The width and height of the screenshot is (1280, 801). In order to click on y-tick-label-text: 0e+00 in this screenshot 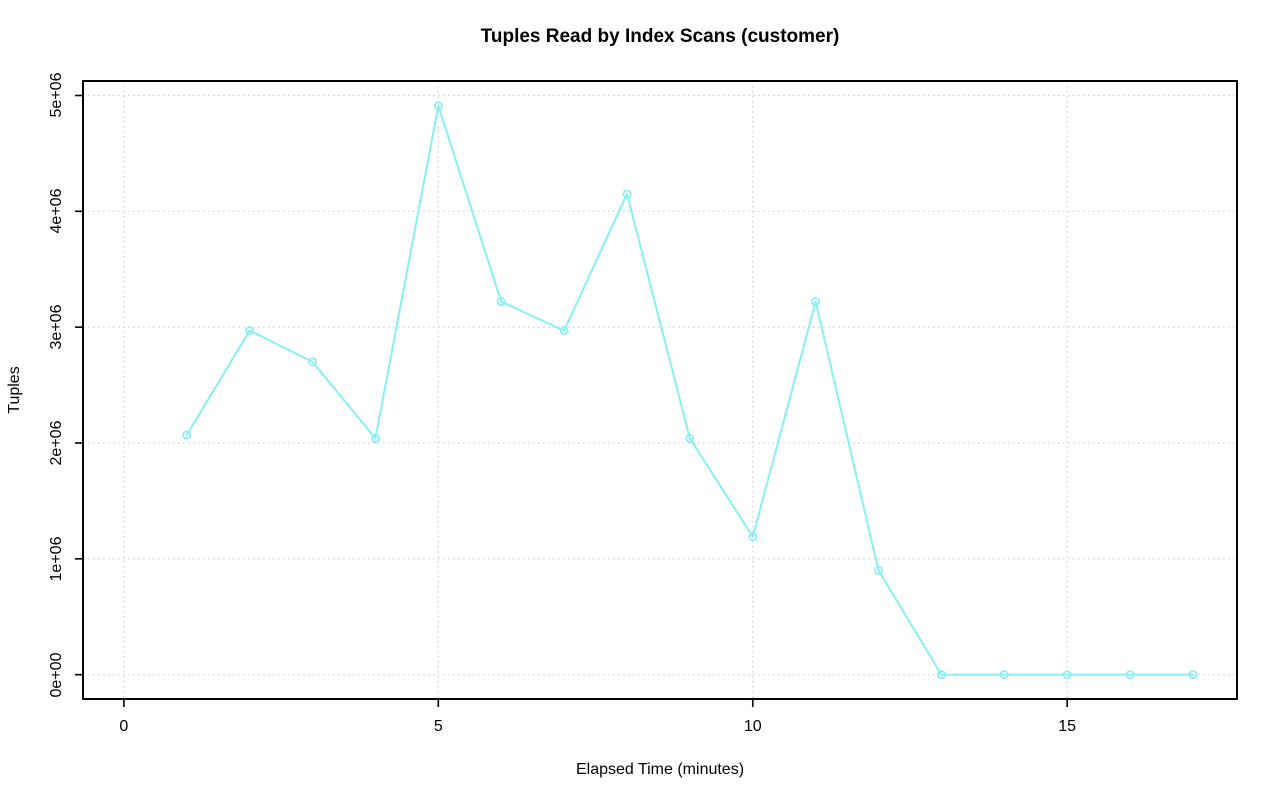, I will do `click(56, 675)`.